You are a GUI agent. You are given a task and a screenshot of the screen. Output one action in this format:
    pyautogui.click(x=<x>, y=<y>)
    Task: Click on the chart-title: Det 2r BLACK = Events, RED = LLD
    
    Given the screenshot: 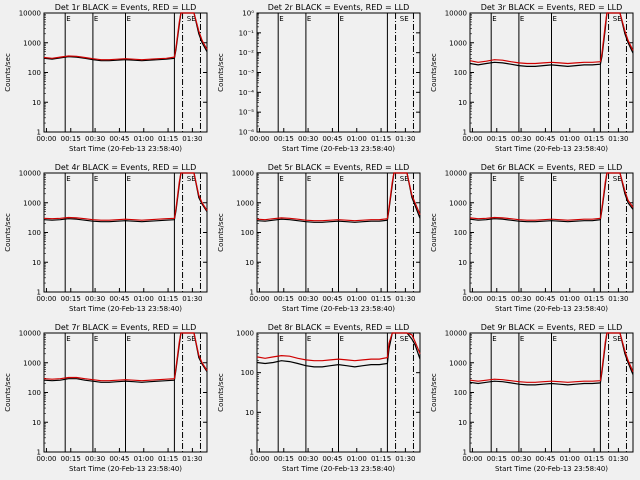 What is the action you would take?
    pyautogui.click(x=339, y=7)
    